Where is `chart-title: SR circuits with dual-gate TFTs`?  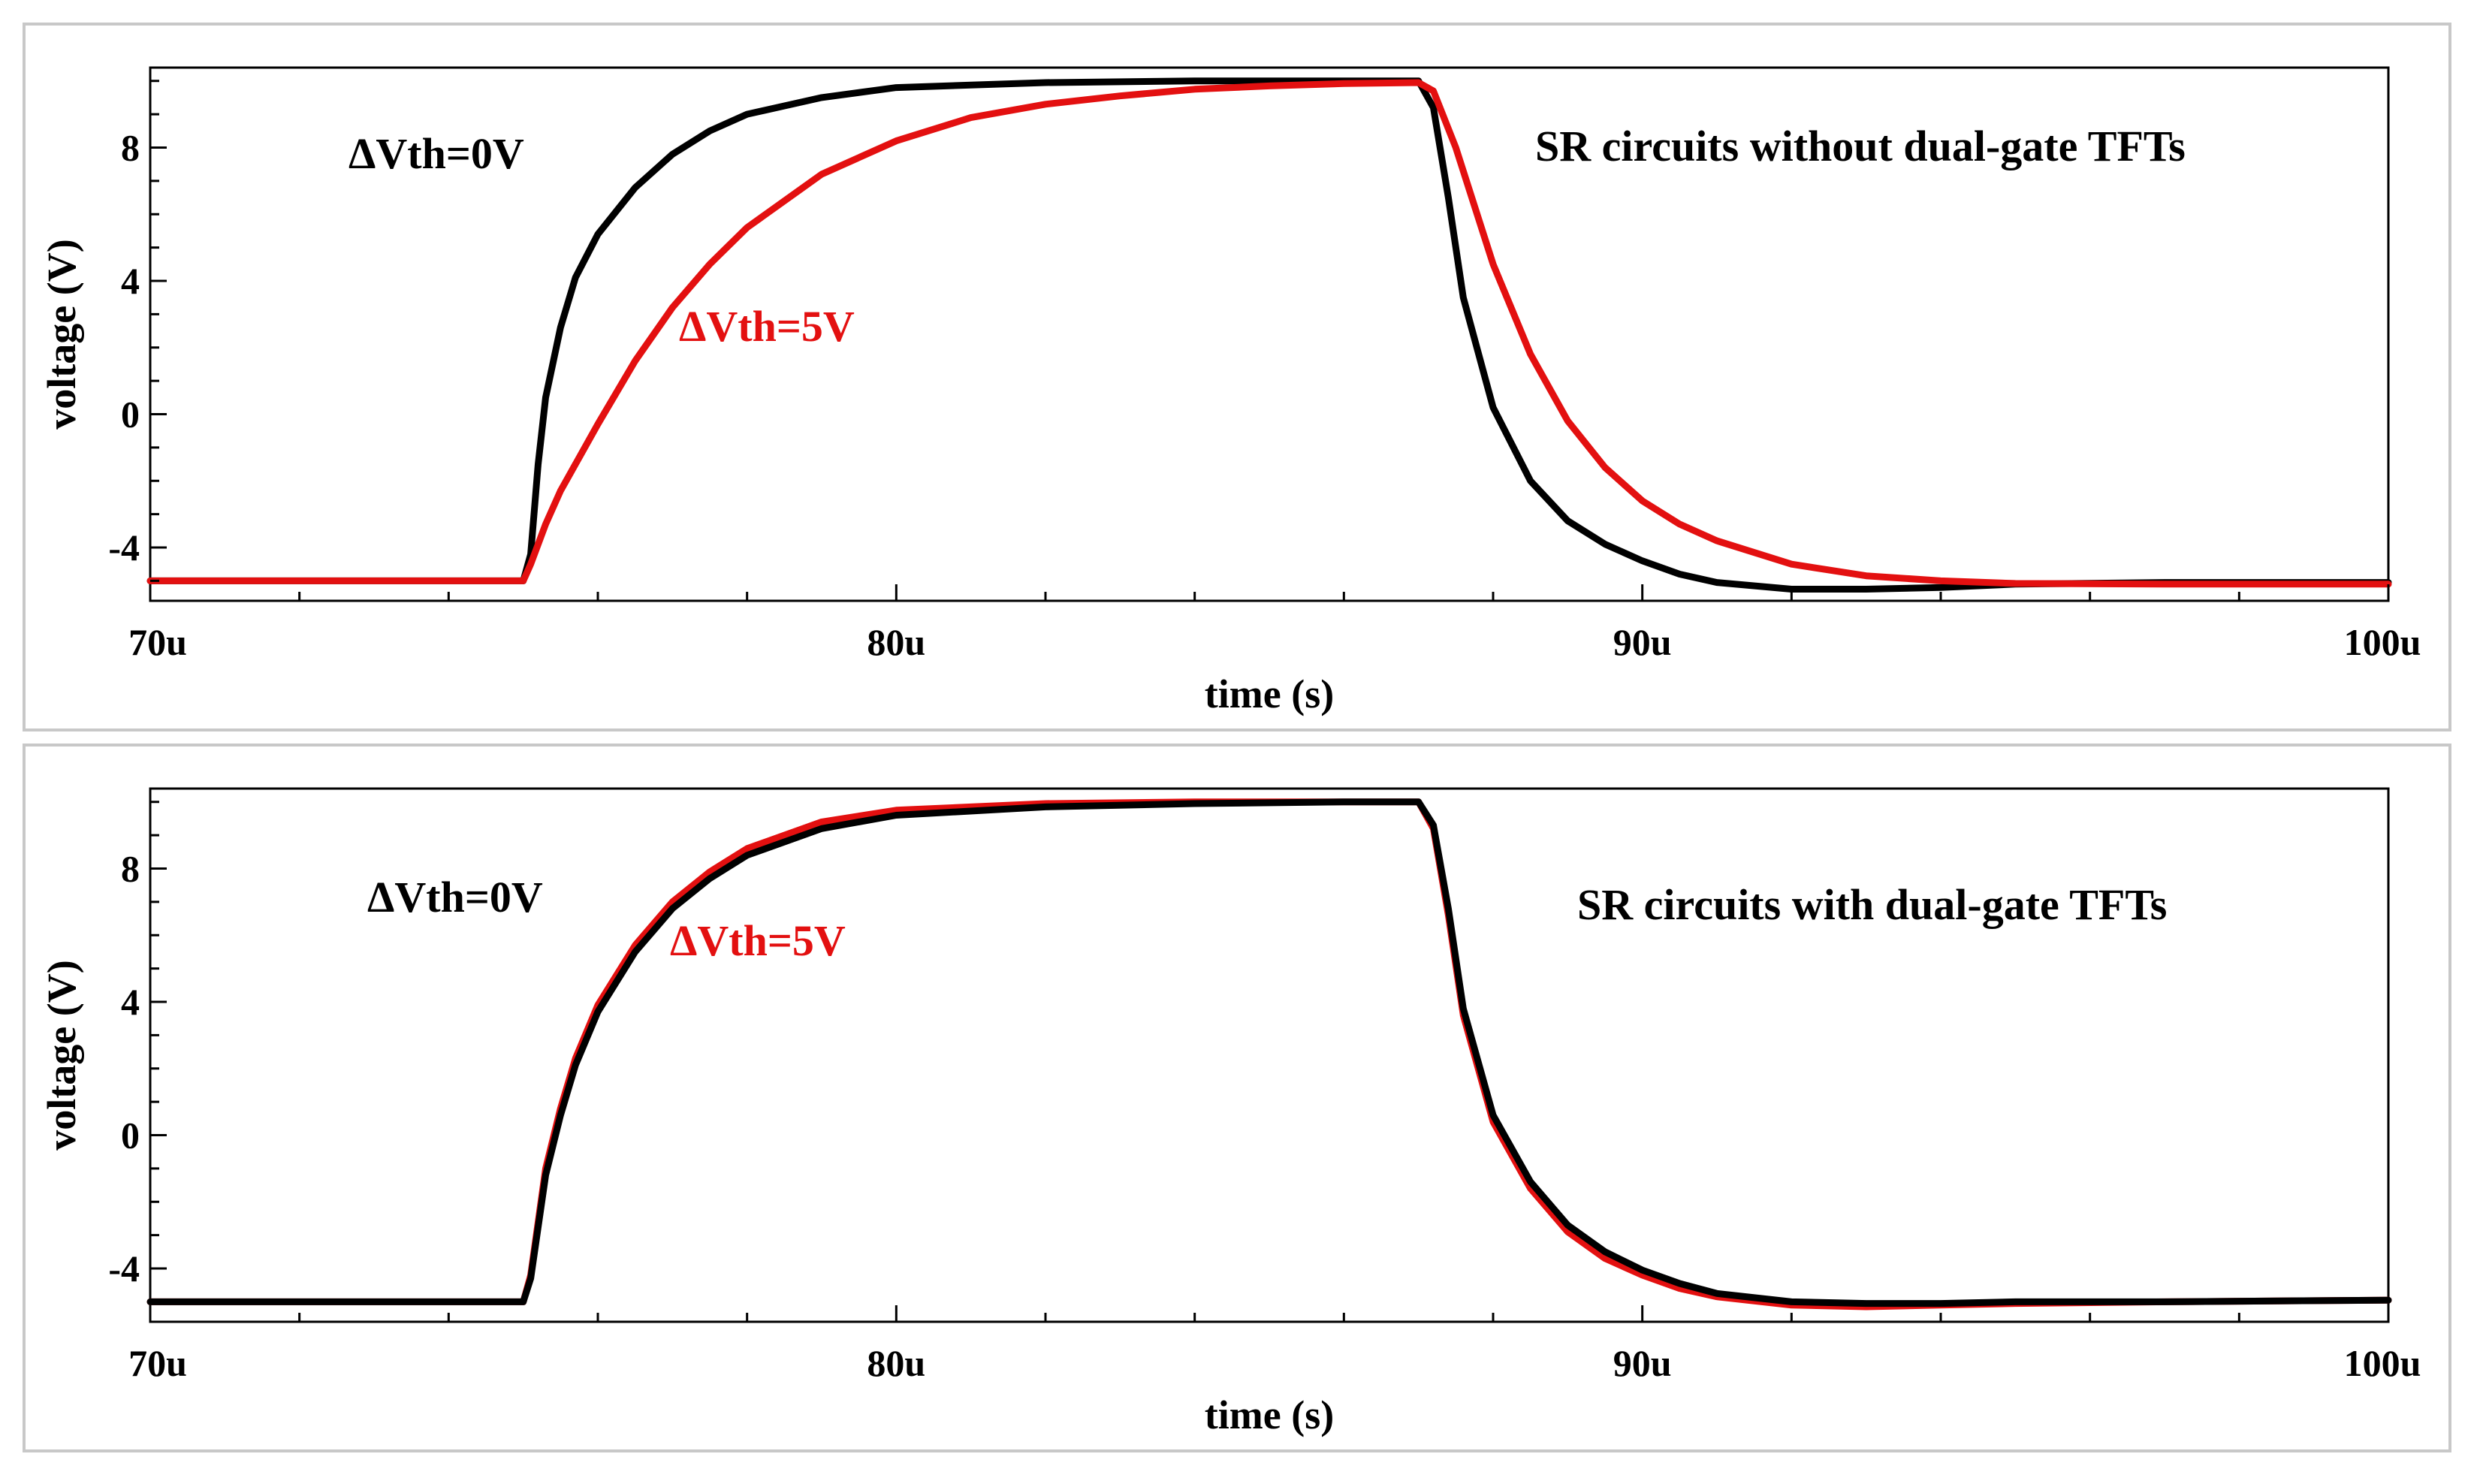
chart-title: SR circuits with dual-gate TFTs is located at coordinates (1872, 904).